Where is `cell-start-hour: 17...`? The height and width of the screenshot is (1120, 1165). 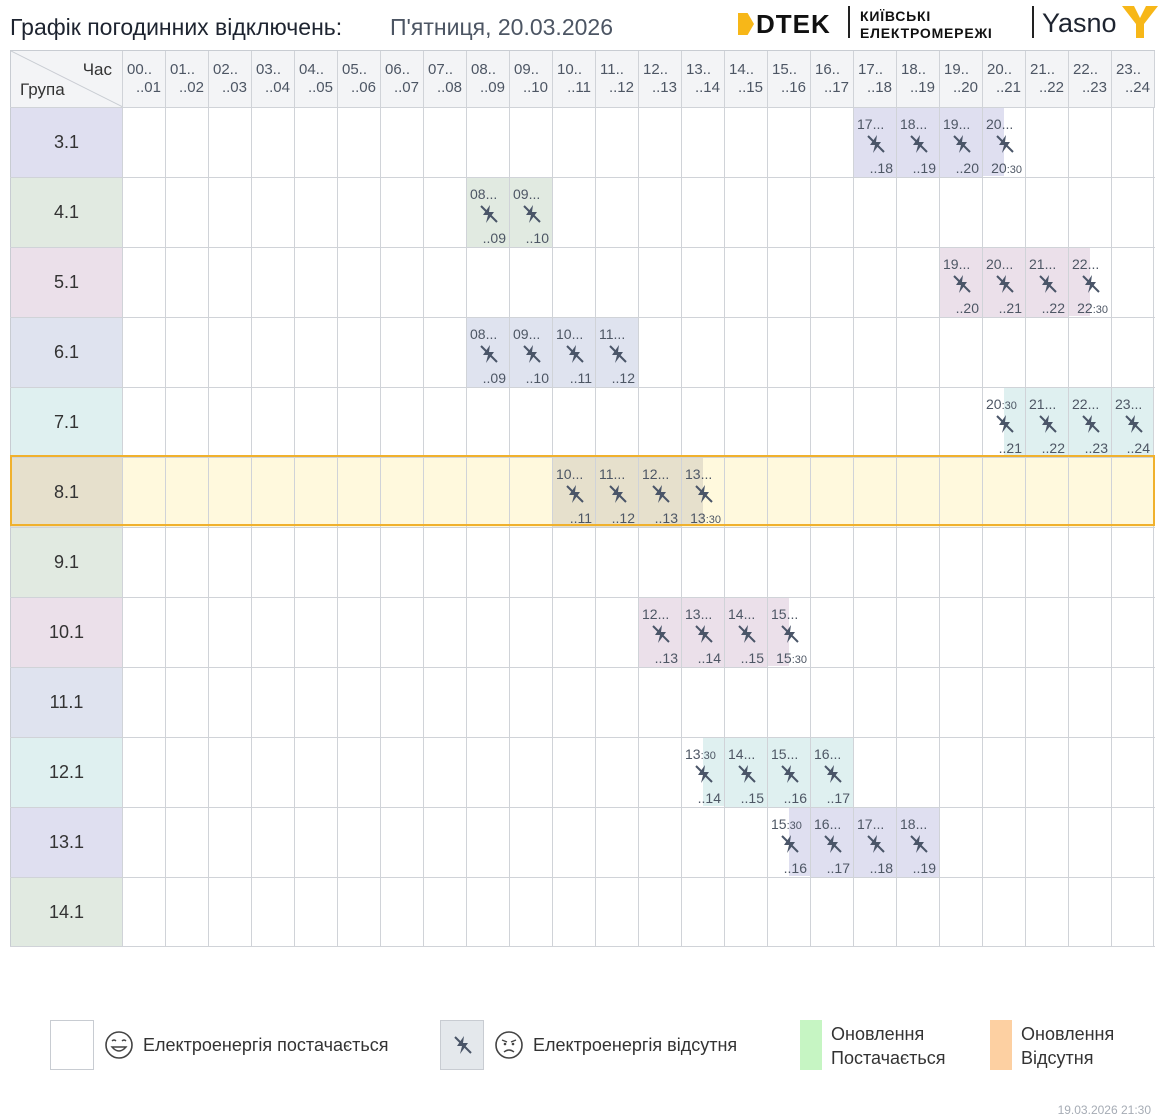 cell-start-hour: 17... is located at coordinates (871, 824).